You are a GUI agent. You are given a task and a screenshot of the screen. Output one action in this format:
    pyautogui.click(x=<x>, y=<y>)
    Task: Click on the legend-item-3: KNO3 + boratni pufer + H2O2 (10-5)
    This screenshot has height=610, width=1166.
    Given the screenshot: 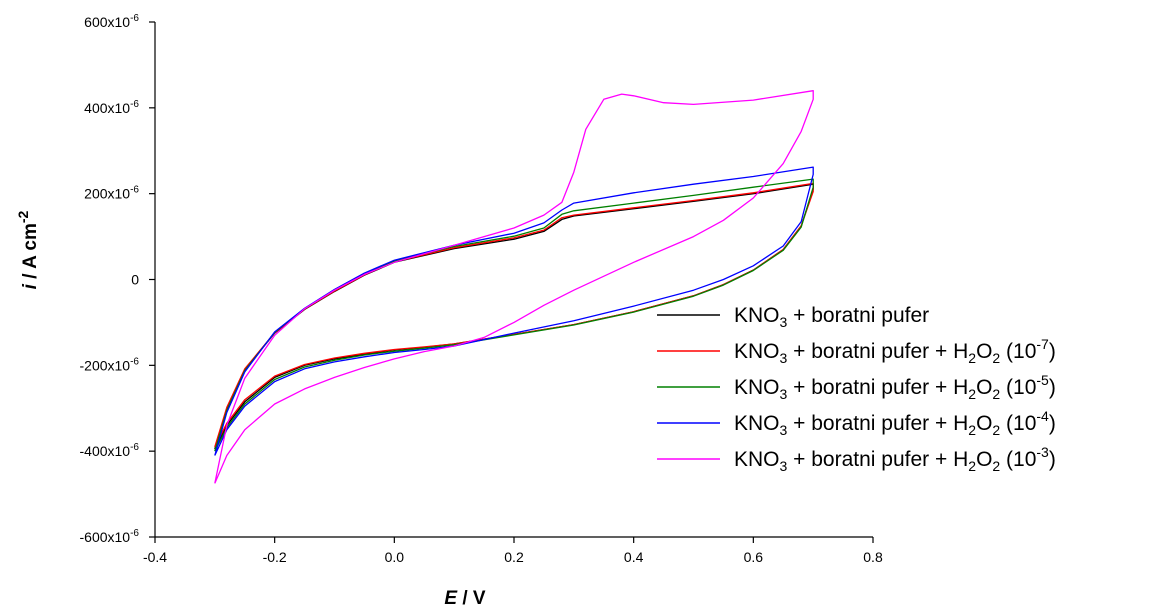 What is the action you would take?
    pyautogui.click(x=856, y=387)
    